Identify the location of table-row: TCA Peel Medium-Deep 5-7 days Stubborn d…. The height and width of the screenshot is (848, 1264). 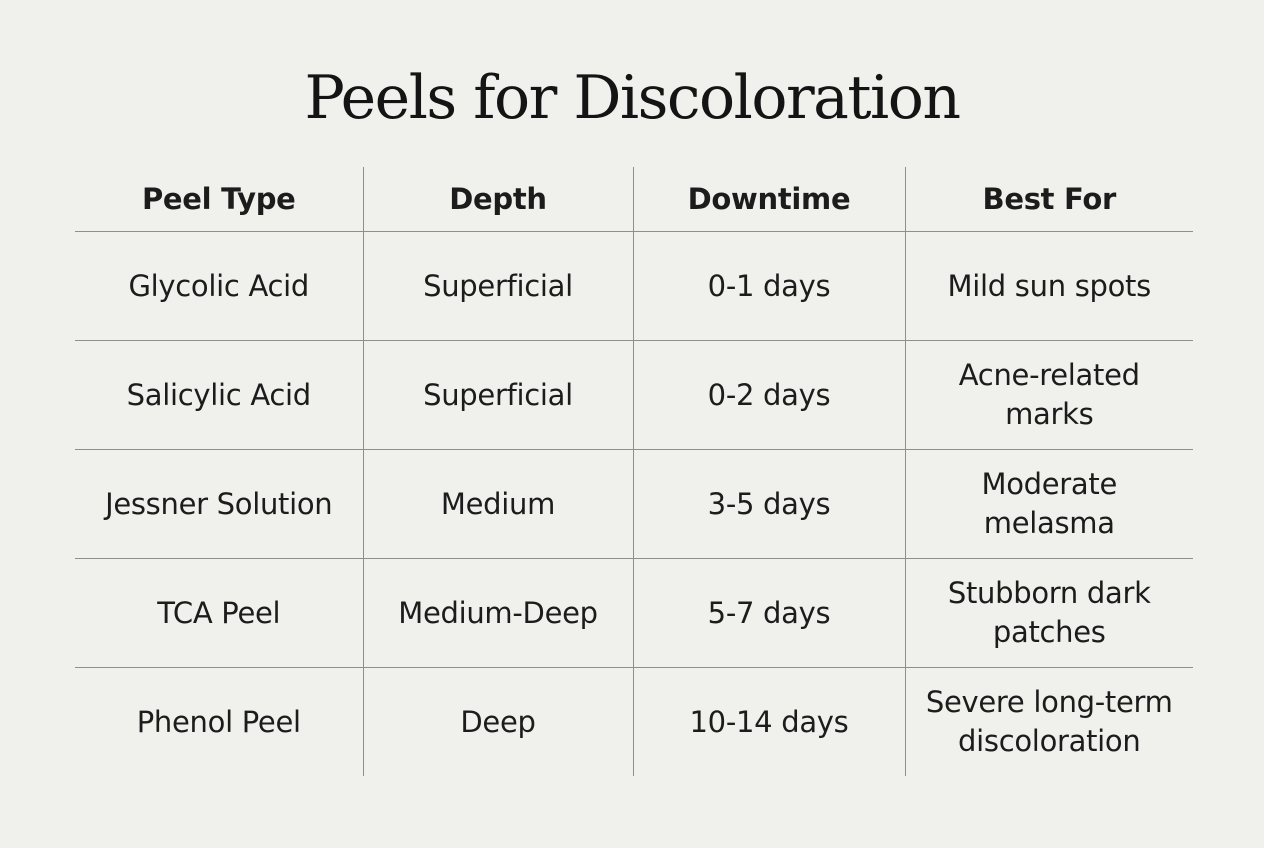
(634, 613).